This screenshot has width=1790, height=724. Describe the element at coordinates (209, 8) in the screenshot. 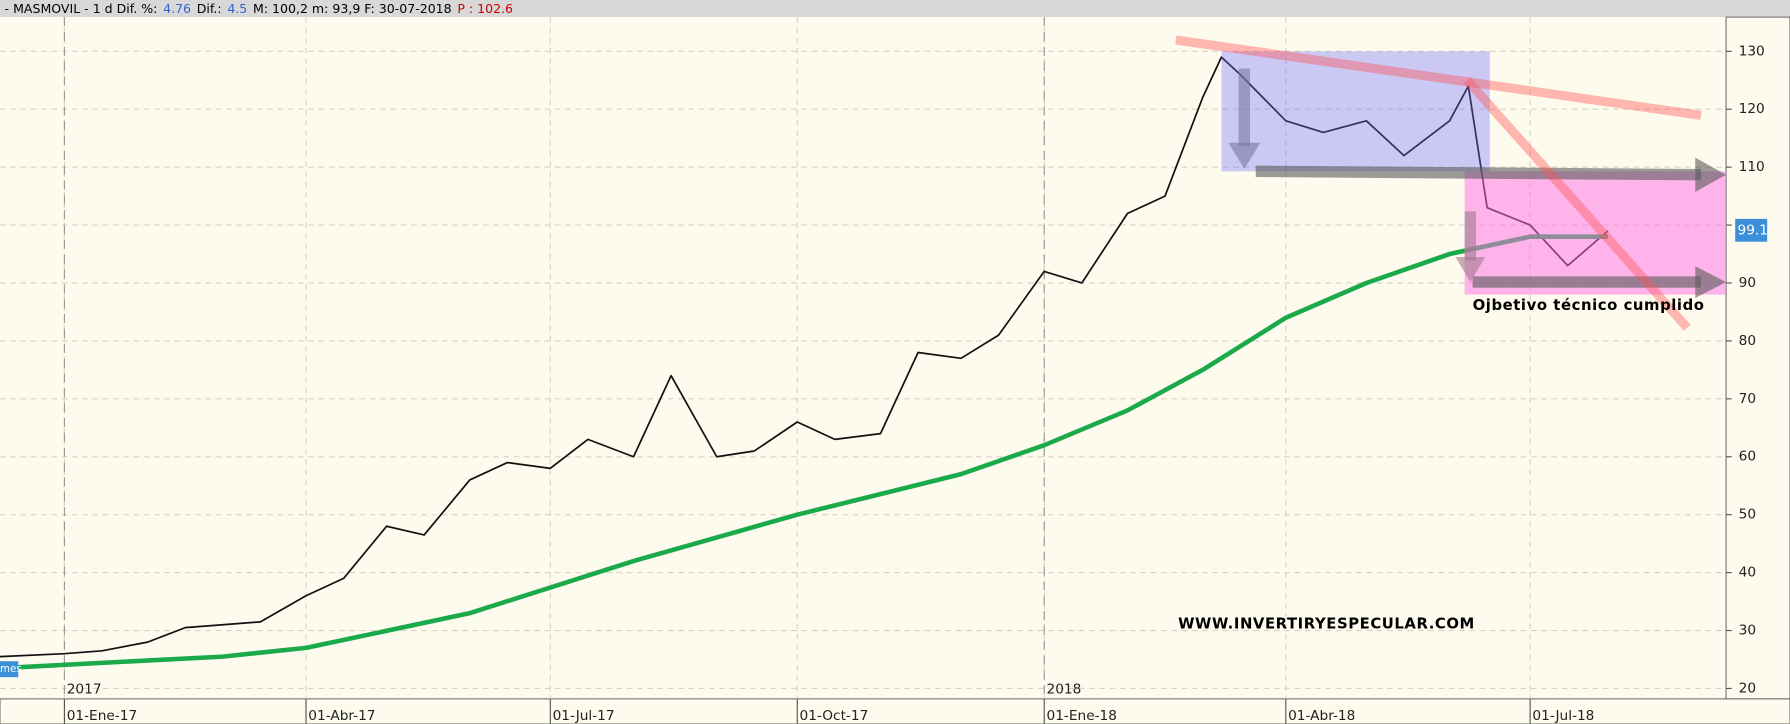

I see `header-item: Dif.:` at that location.